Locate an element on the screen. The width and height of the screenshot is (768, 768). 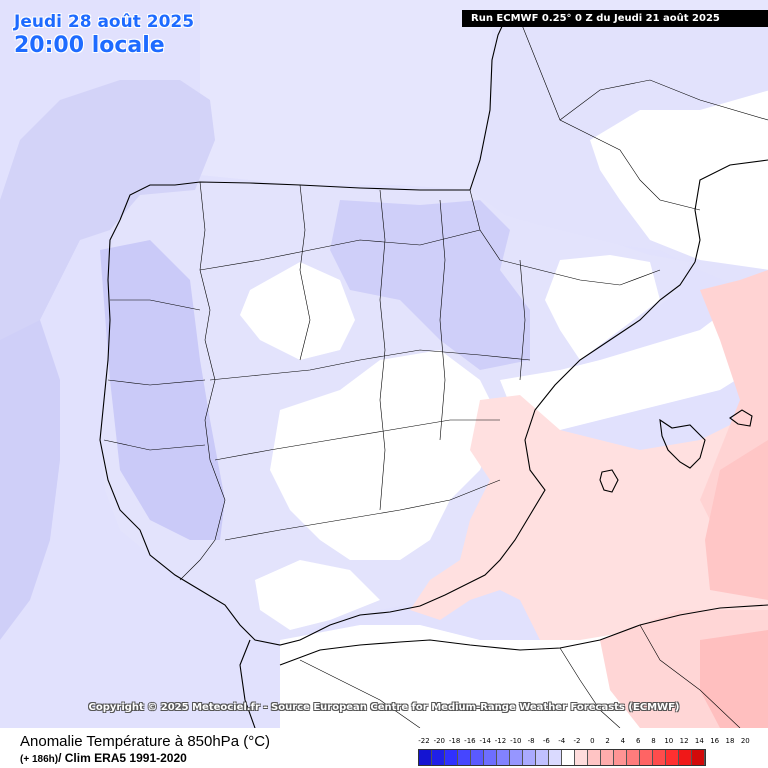
legend-tick-label: 20 is located at coordinates (745, 741).